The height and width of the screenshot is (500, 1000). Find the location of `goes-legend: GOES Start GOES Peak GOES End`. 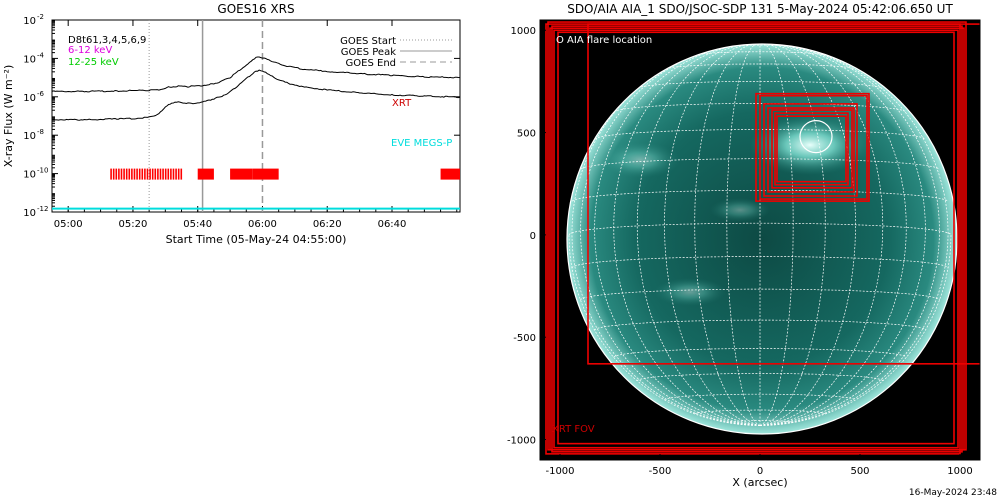

goes-legend: GOES Start GOES Peak GOES End is located at coordinates (396, 52).